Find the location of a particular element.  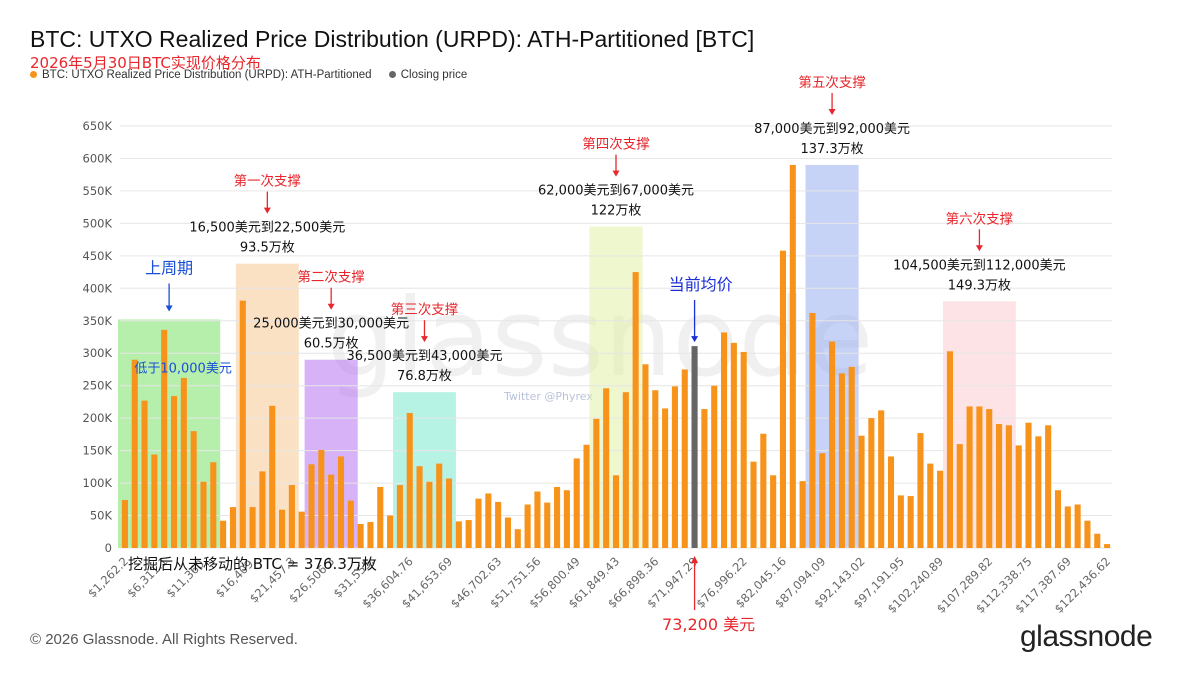

y-tick-label: 350K is located at coordinates (98, 321).